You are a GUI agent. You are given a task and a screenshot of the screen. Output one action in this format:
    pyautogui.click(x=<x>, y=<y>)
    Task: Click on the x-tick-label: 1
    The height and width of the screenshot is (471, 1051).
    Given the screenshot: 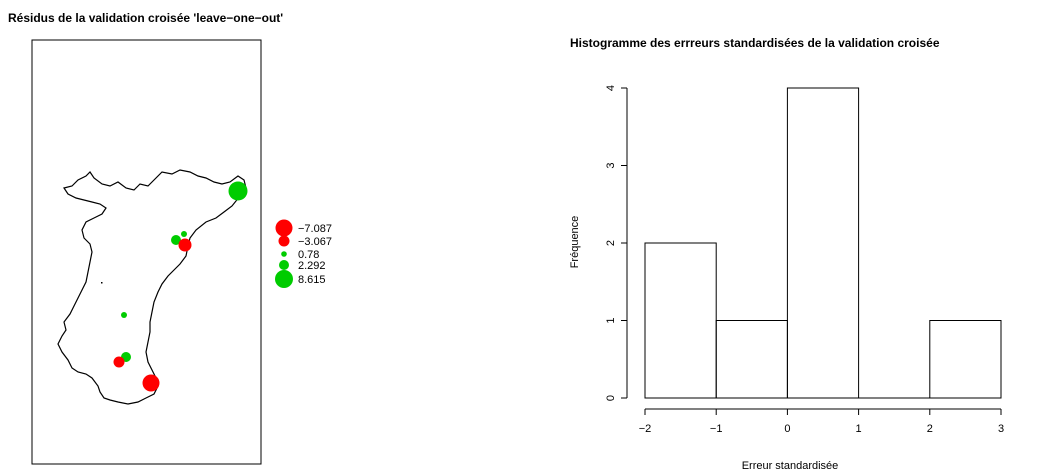 What is the action you would take?
    pyautogui.click(x=859, y=429)
    